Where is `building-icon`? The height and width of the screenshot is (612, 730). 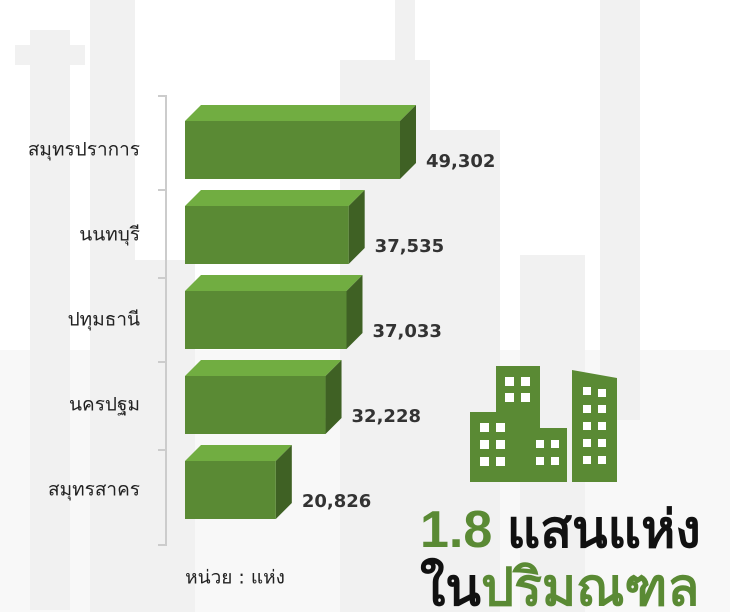
building-icon is located at coordinates (543, 424).